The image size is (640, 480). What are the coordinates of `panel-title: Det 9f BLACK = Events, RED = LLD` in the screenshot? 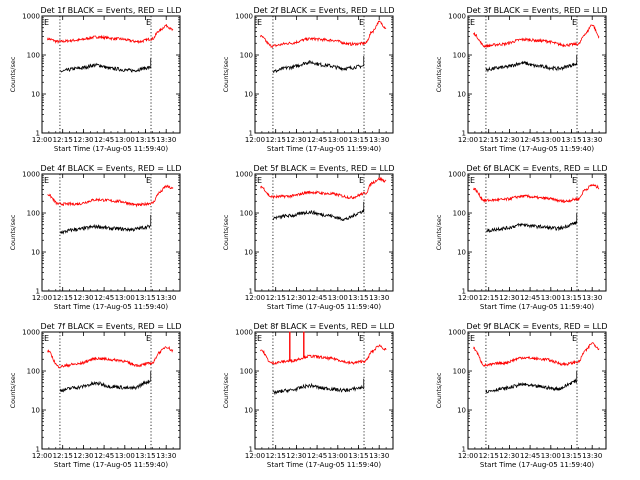 It's located at (536, 326).